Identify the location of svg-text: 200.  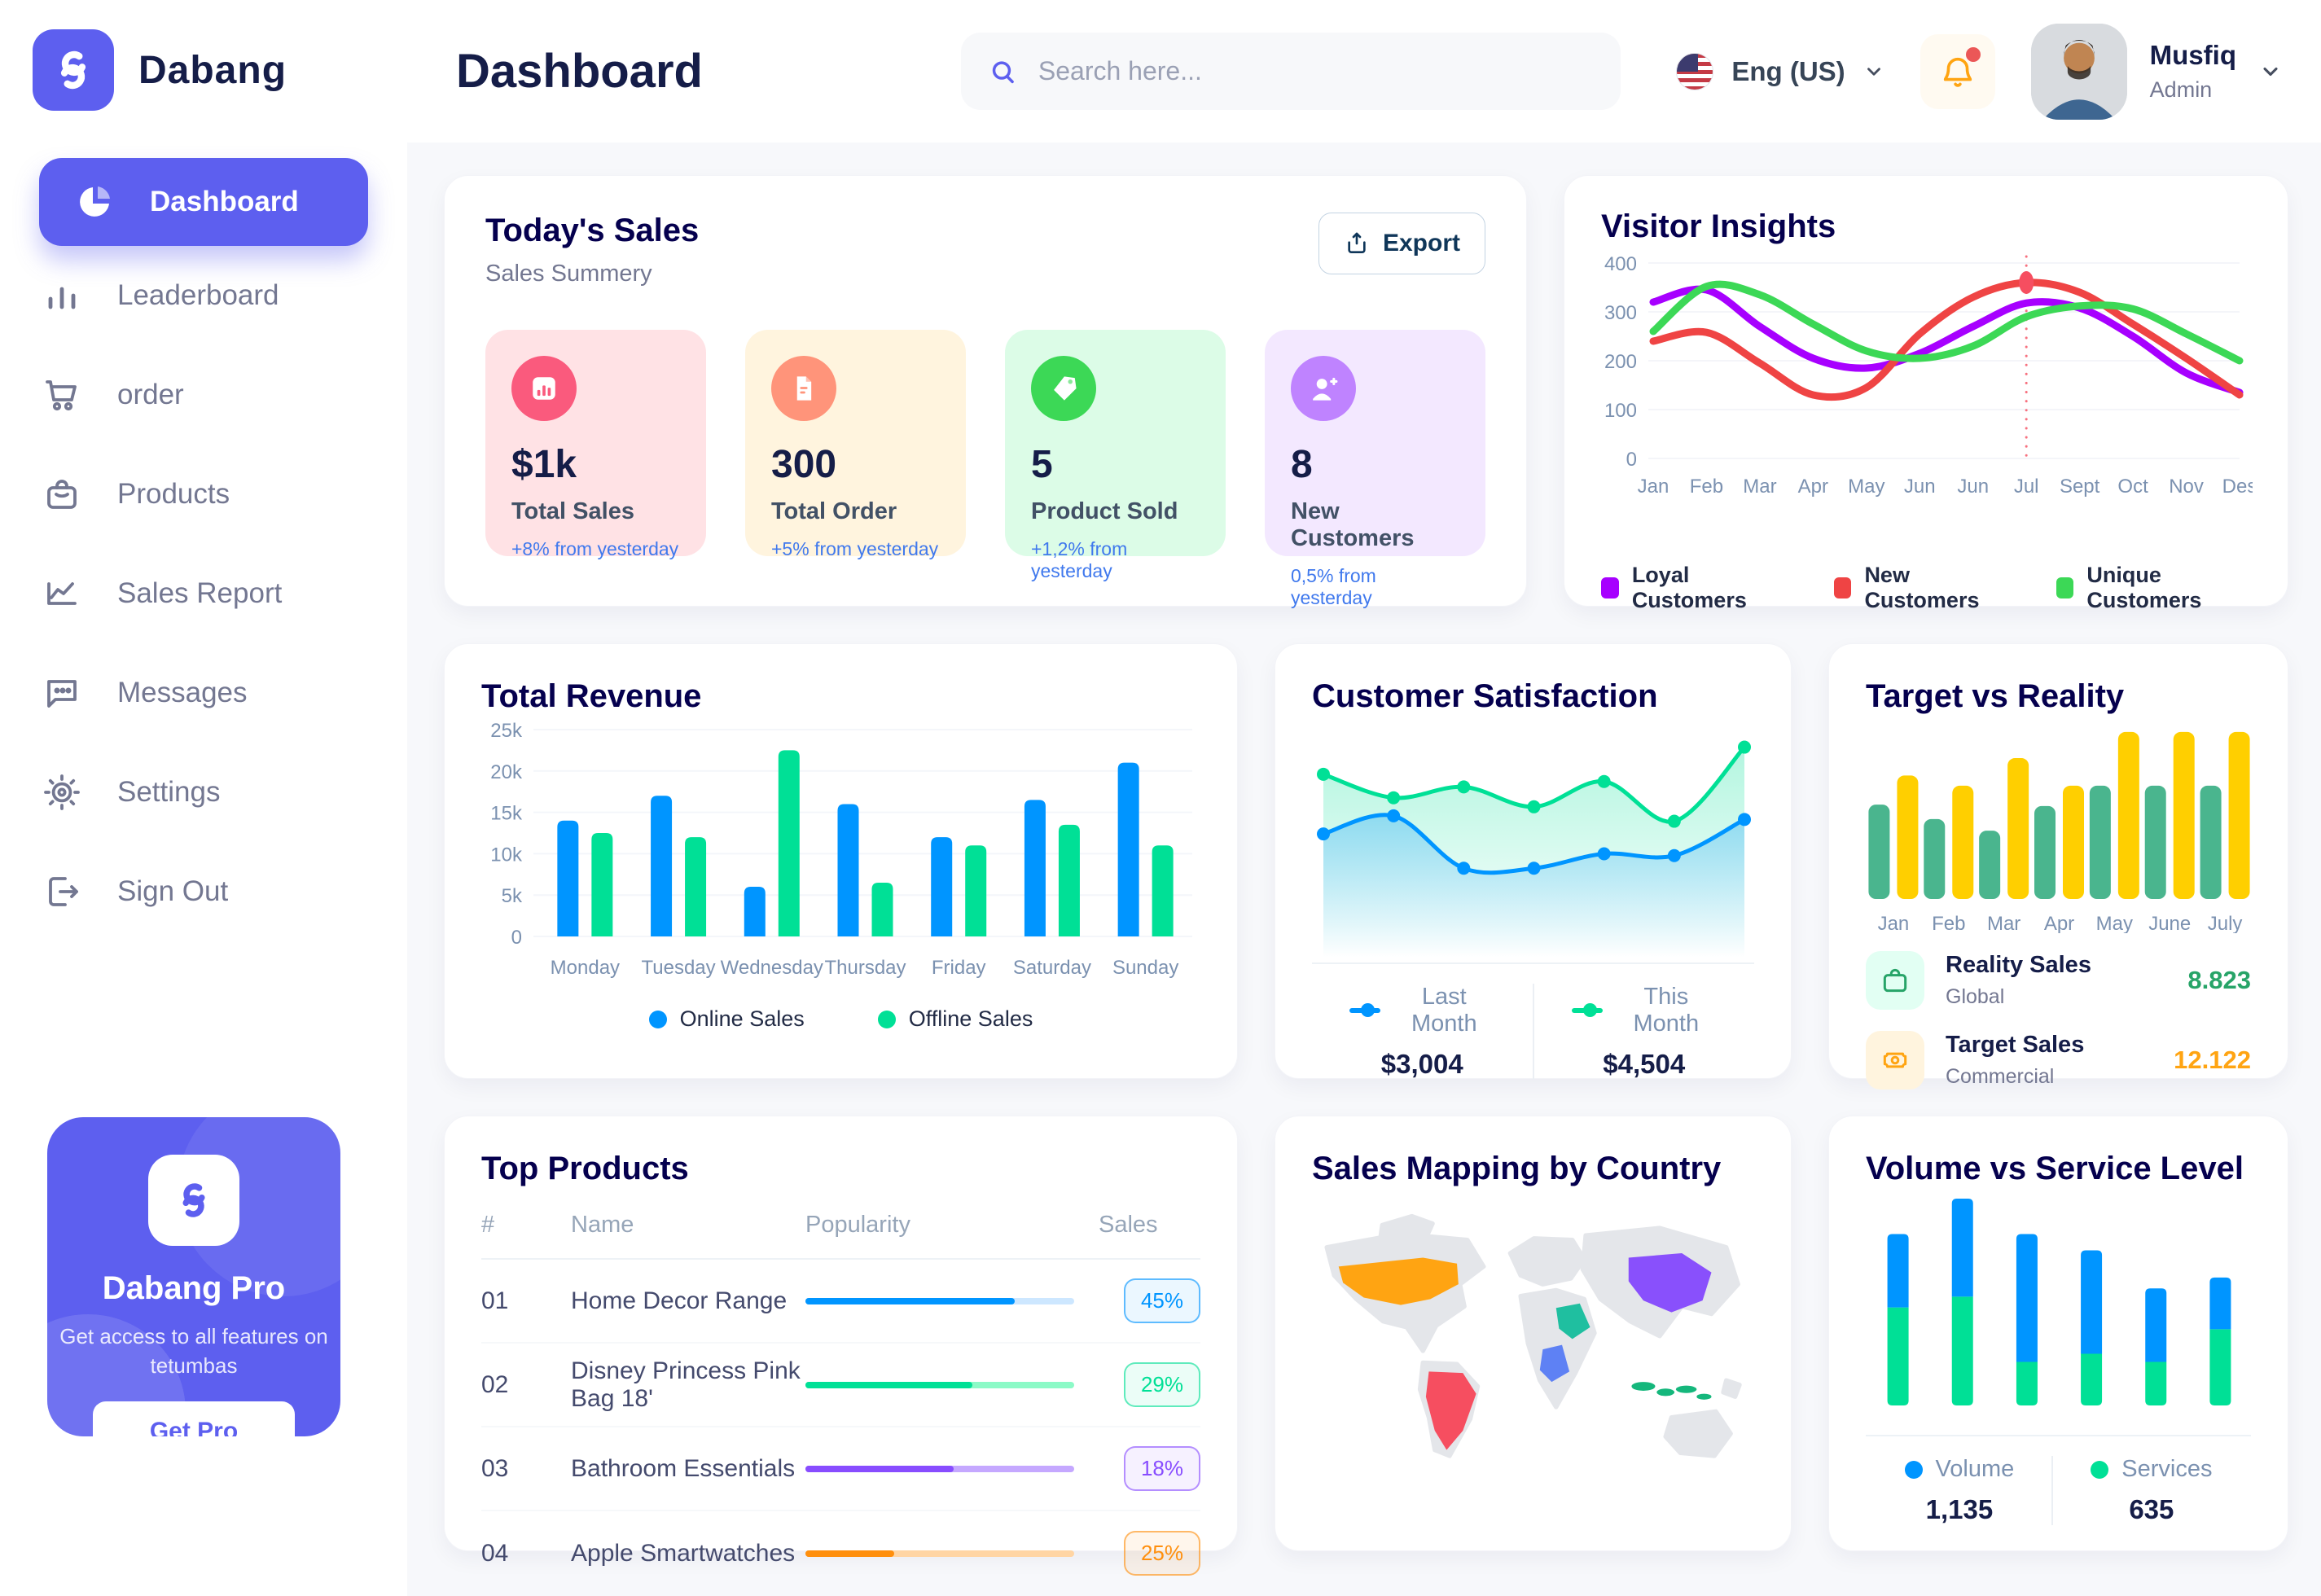
(1620, 362).